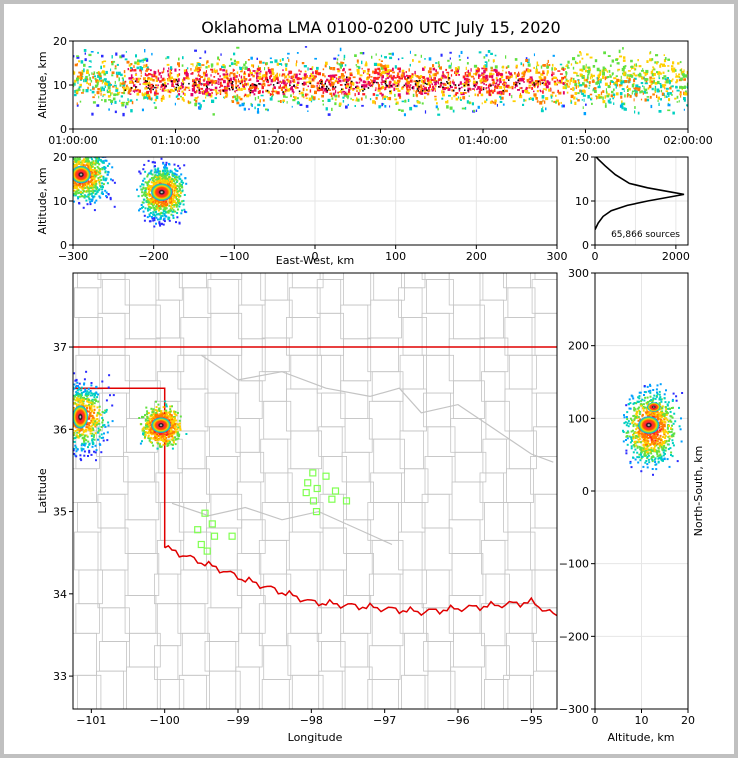 Image resolution: width=738 pixels, height=758 pixels. Describe the element at coordinates (42, 200) in the screenshot. I see `ew-altitude-ylabel: Altitude, km` at that location.